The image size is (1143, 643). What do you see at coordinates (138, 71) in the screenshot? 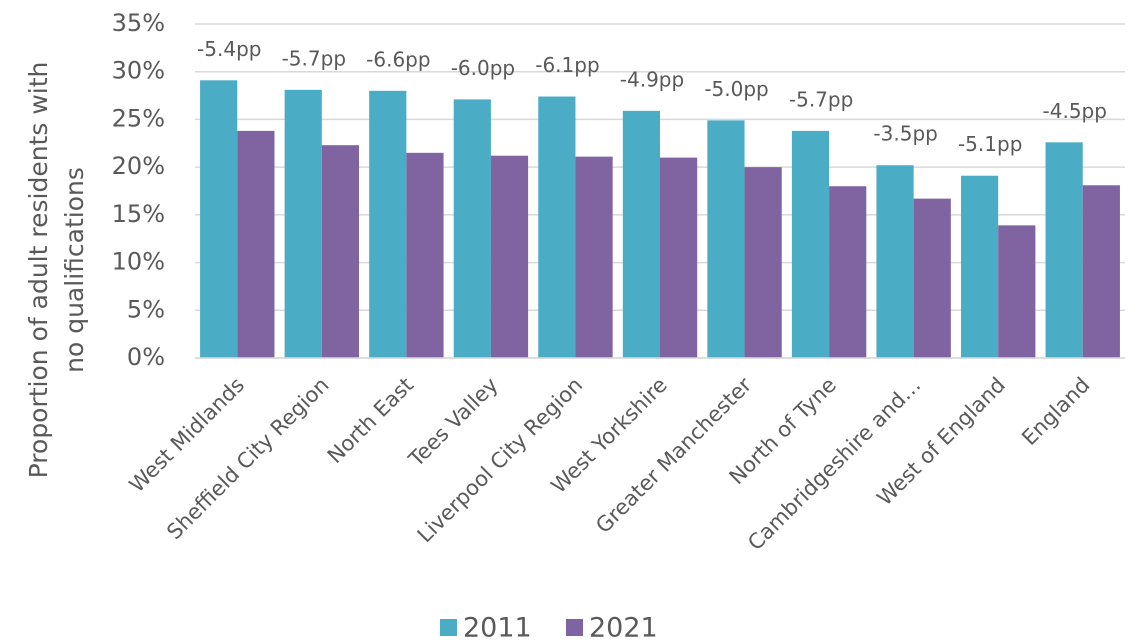
I see `y-tick-label: 30%` at bounding box center [138, 71].